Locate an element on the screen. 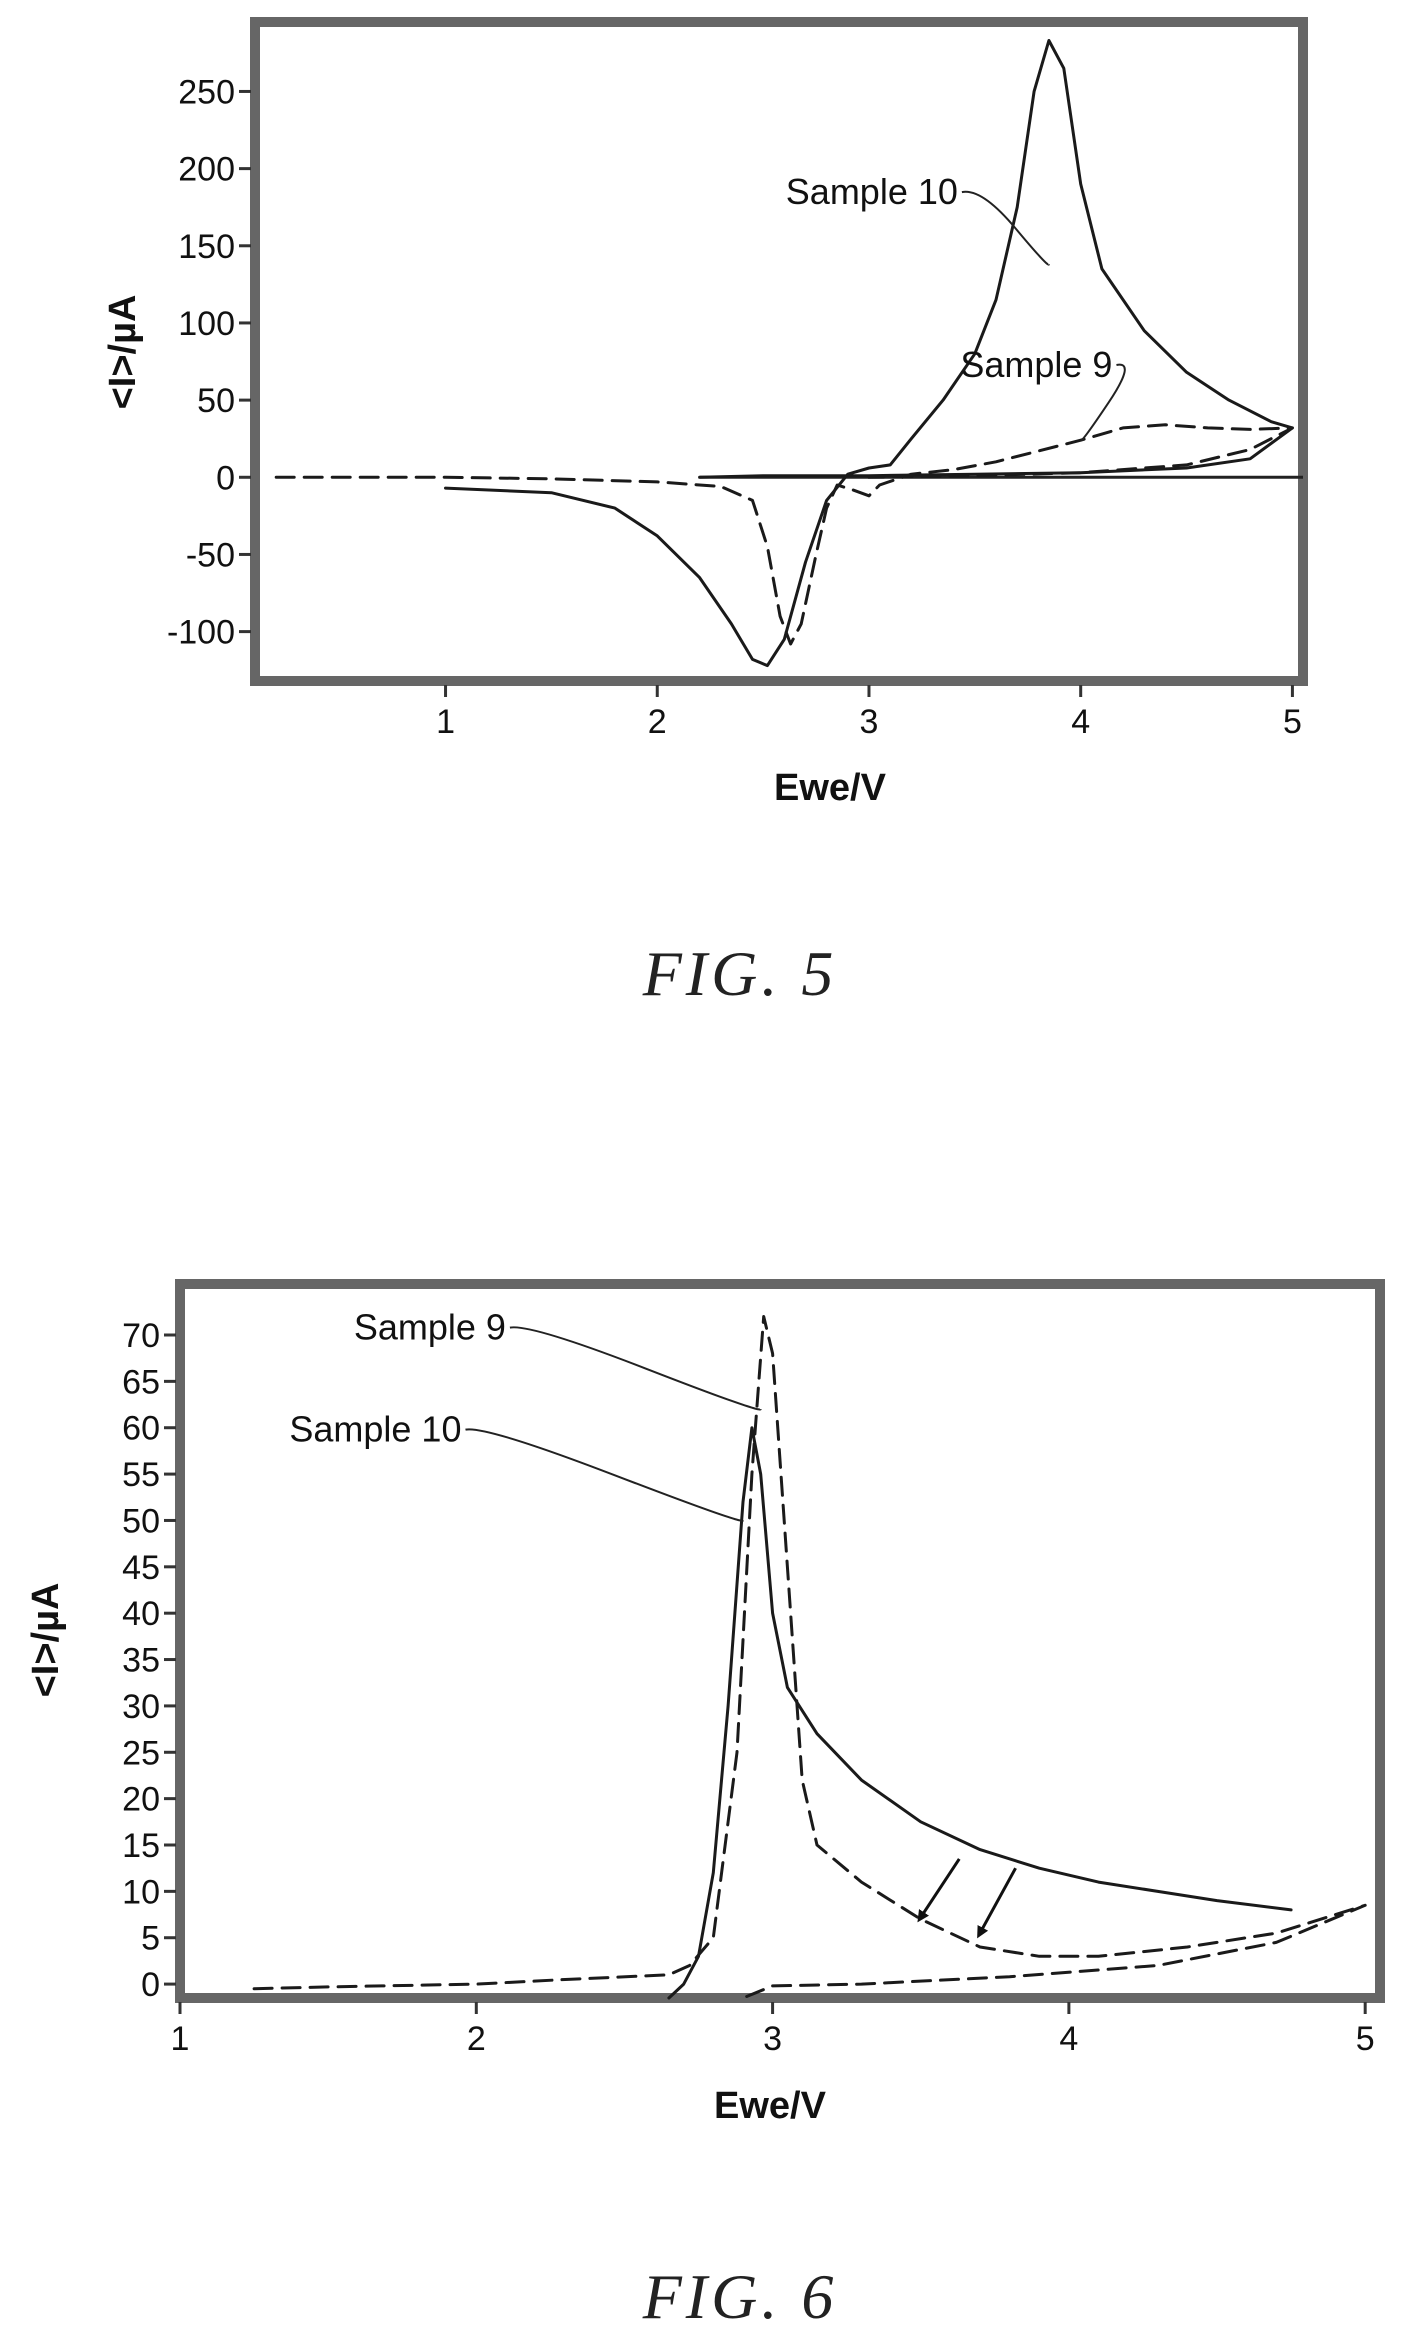  figure-5-x-tick-label: 5 is located at coordinates (1292, 722).